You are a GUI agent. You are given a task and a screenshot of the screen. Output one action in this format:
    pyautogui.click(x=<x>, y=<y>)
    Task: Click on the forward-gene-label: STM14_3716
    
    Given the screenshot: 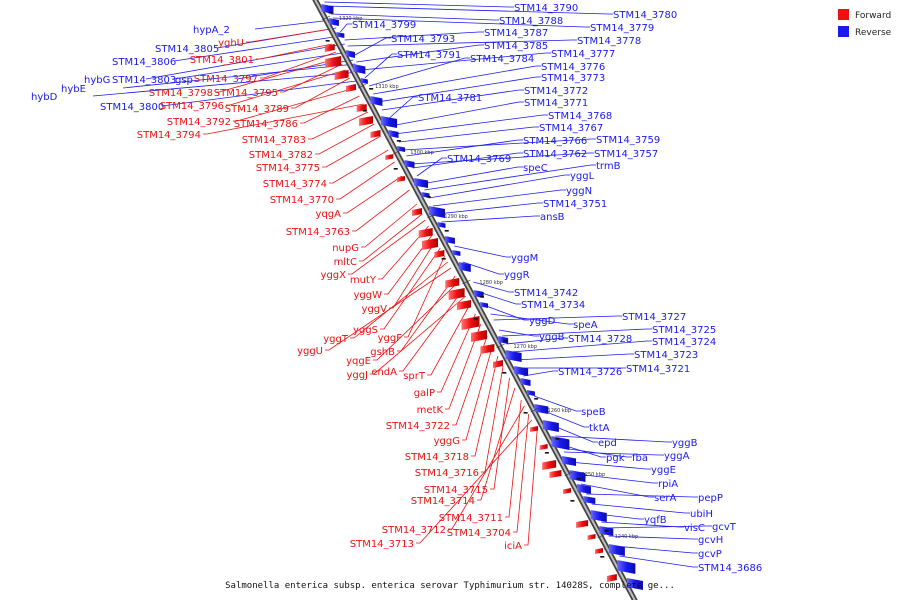 What is the action you would take?
    pyautogui.click(x=447, y=473)
    